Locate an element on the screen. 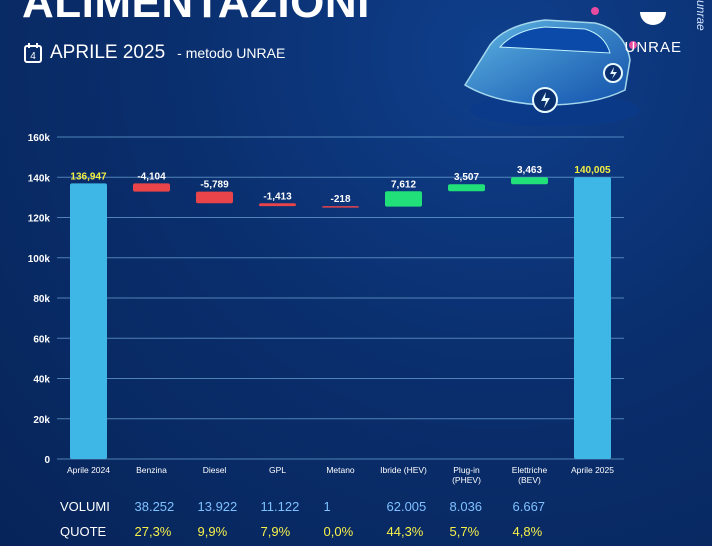 The image size is (712, 546). brand-name: UNRAE is located at coordinates (653, 47).